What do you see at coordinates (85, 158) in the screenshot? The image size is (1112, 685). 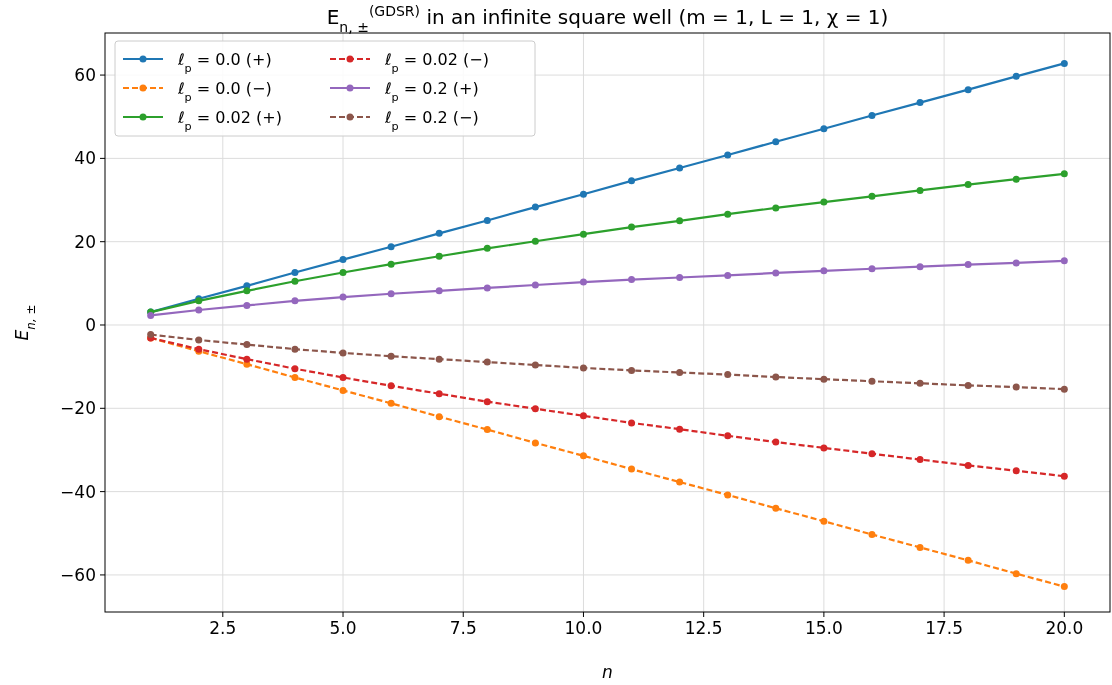 I see `y-tick-label: 40` at bounding box center [85, 158].